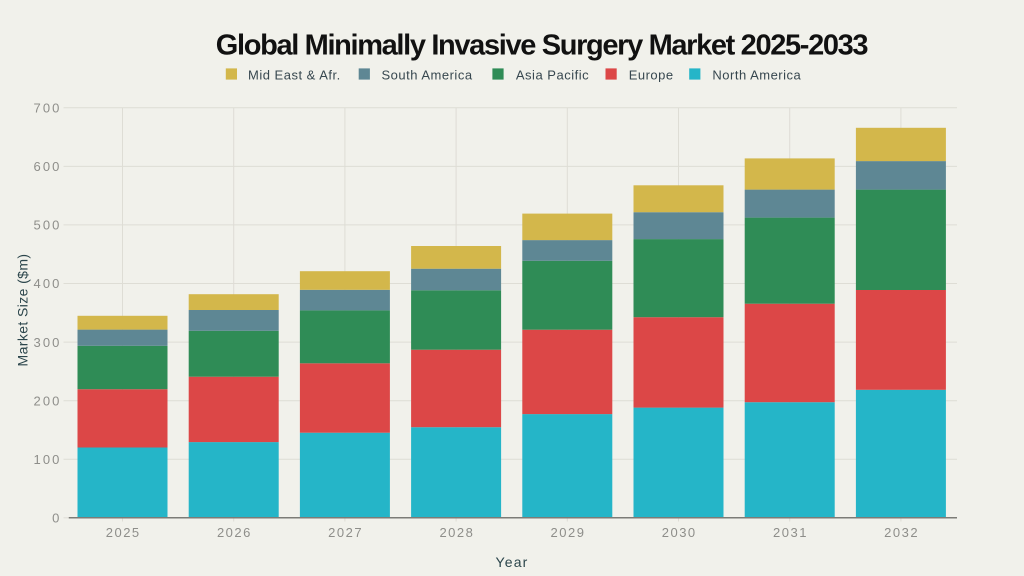  What do you see at coordinates (790, 532) in the screenshot?
I see `svg-text: 2031` at bounding box center [790, 532].